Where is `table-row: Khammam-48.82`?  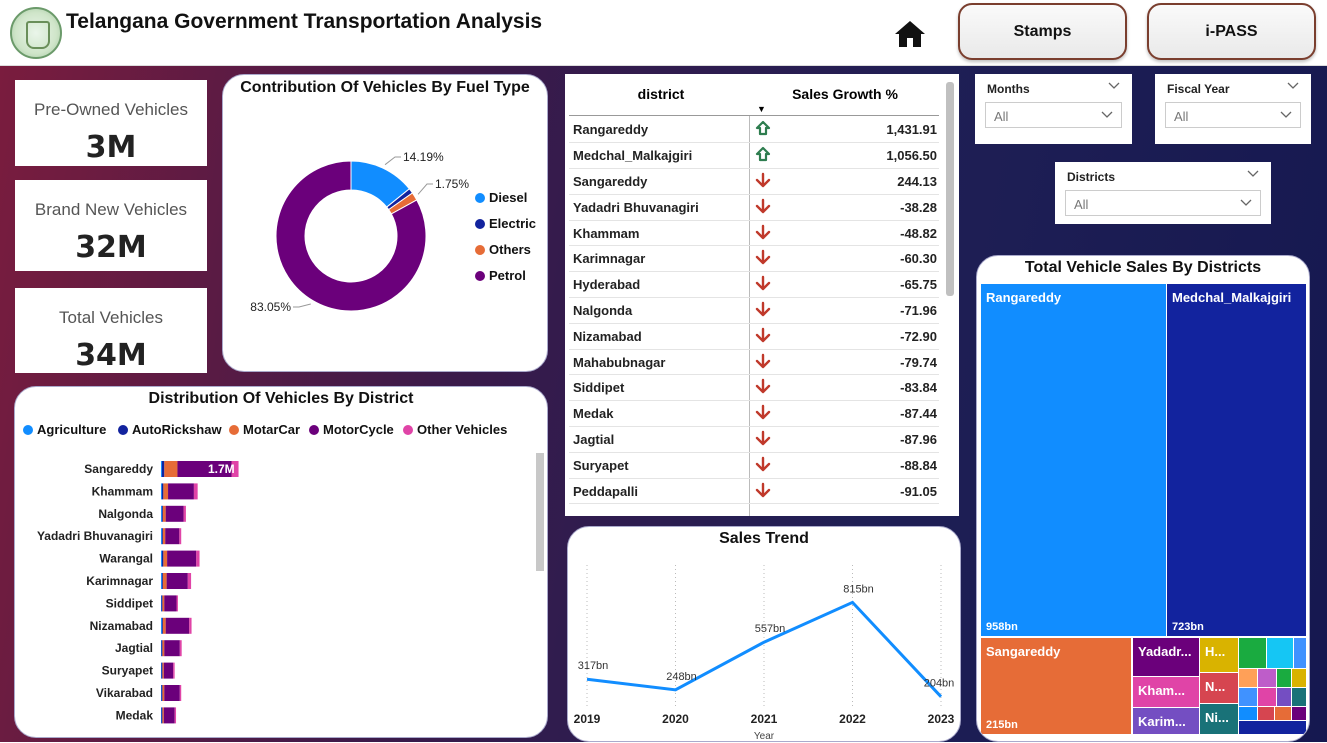 table-row: Khammam-48.82 is located at coordinates (754, 233).